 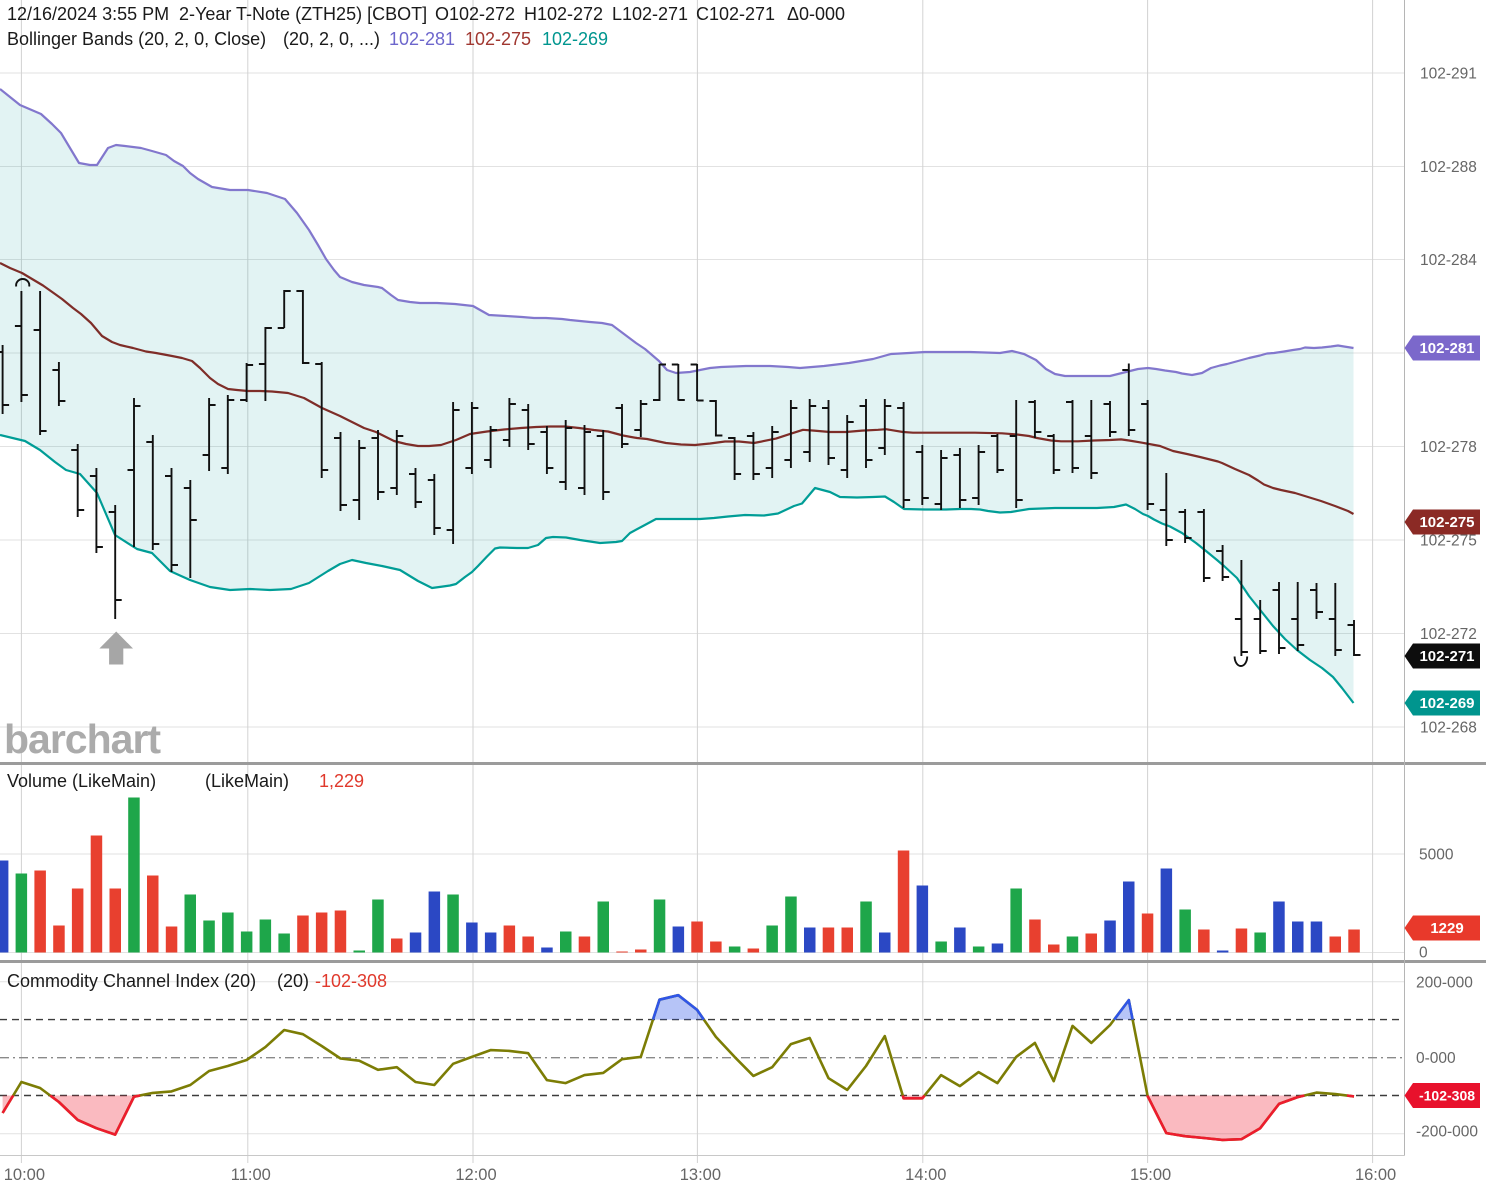 I want to click on svg-text: 102-281, so click(x=1446, y=348).